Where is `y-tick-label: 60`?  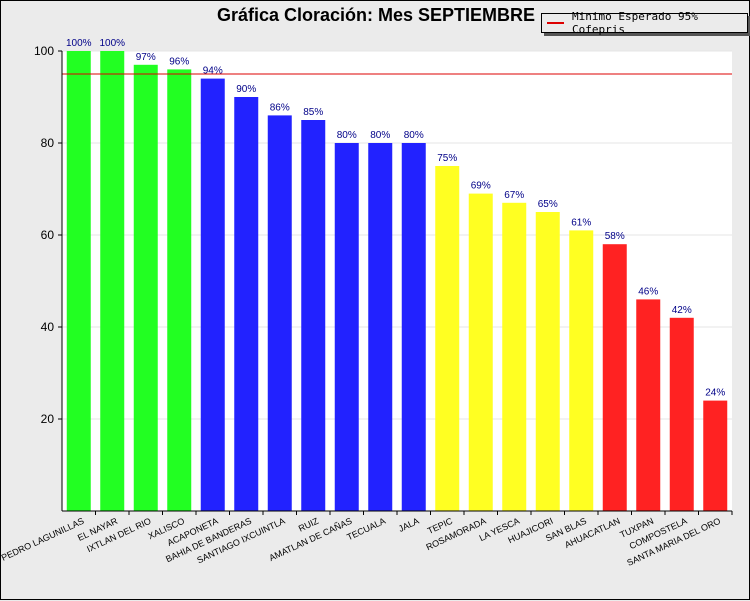
y-tick-label: 60 is located at coordinates (48, 235).